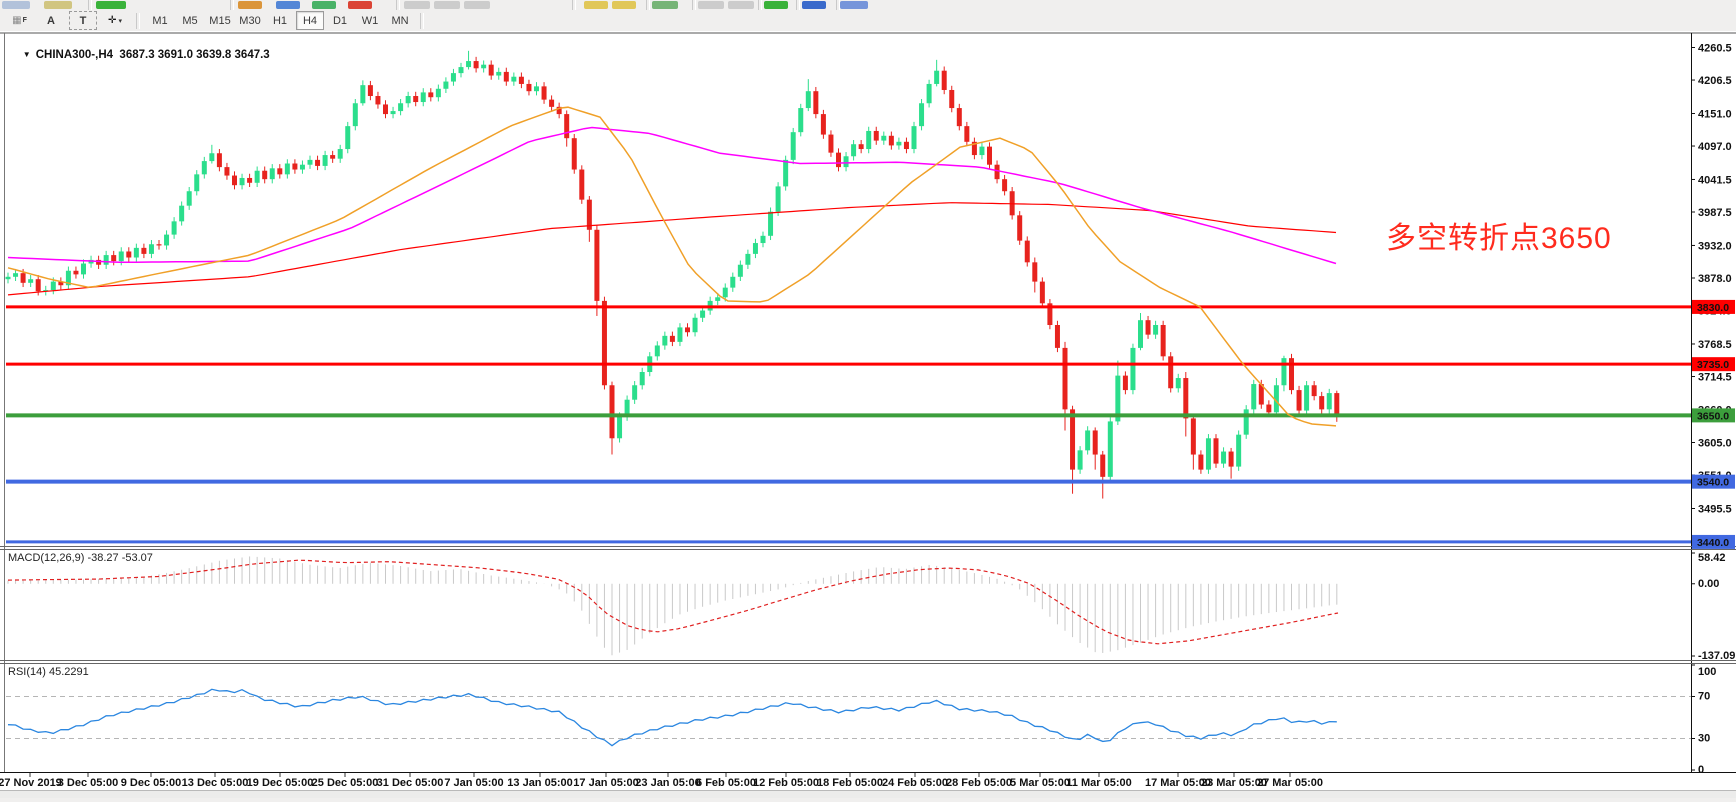 The height and width of the screenshot is (802, 1736). What do you see at coordinates (1040, 783) in the screenshot?
I see `svg-text: 5 Mar 05:00` at bounding box center [1040, 783].